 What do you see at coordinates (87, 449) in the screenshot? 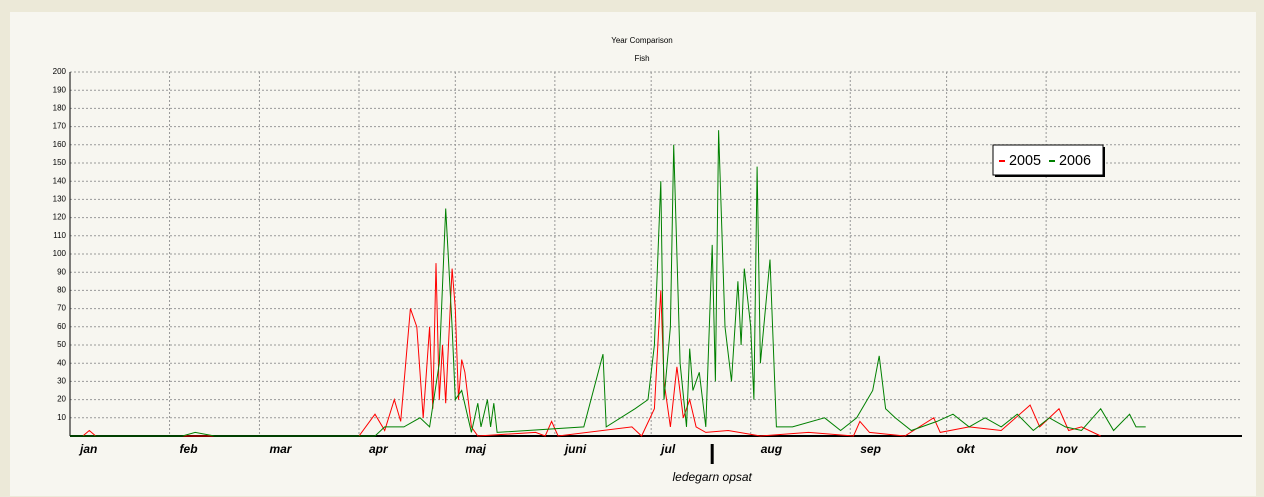
I see `x-tick-label: jan` at bounding box center [87, 449].